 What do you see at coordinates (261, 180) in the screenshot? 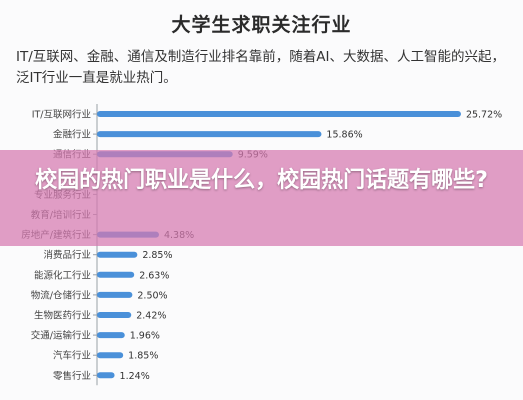
I see `banner-text: 校园的热门职业是什么，校园热门话题有哪些?` at bounding box center [261, 180].